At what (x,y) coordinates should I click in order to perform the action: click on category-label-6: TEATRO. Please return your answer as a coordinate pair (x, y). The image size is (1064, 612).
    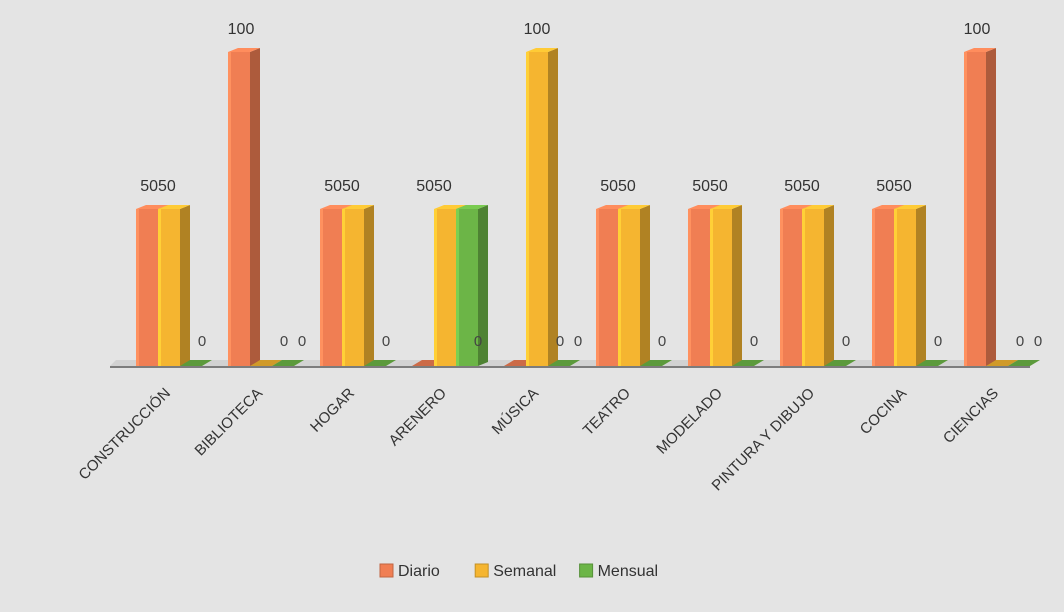
    Looking at the image, I should click on (607, 412).